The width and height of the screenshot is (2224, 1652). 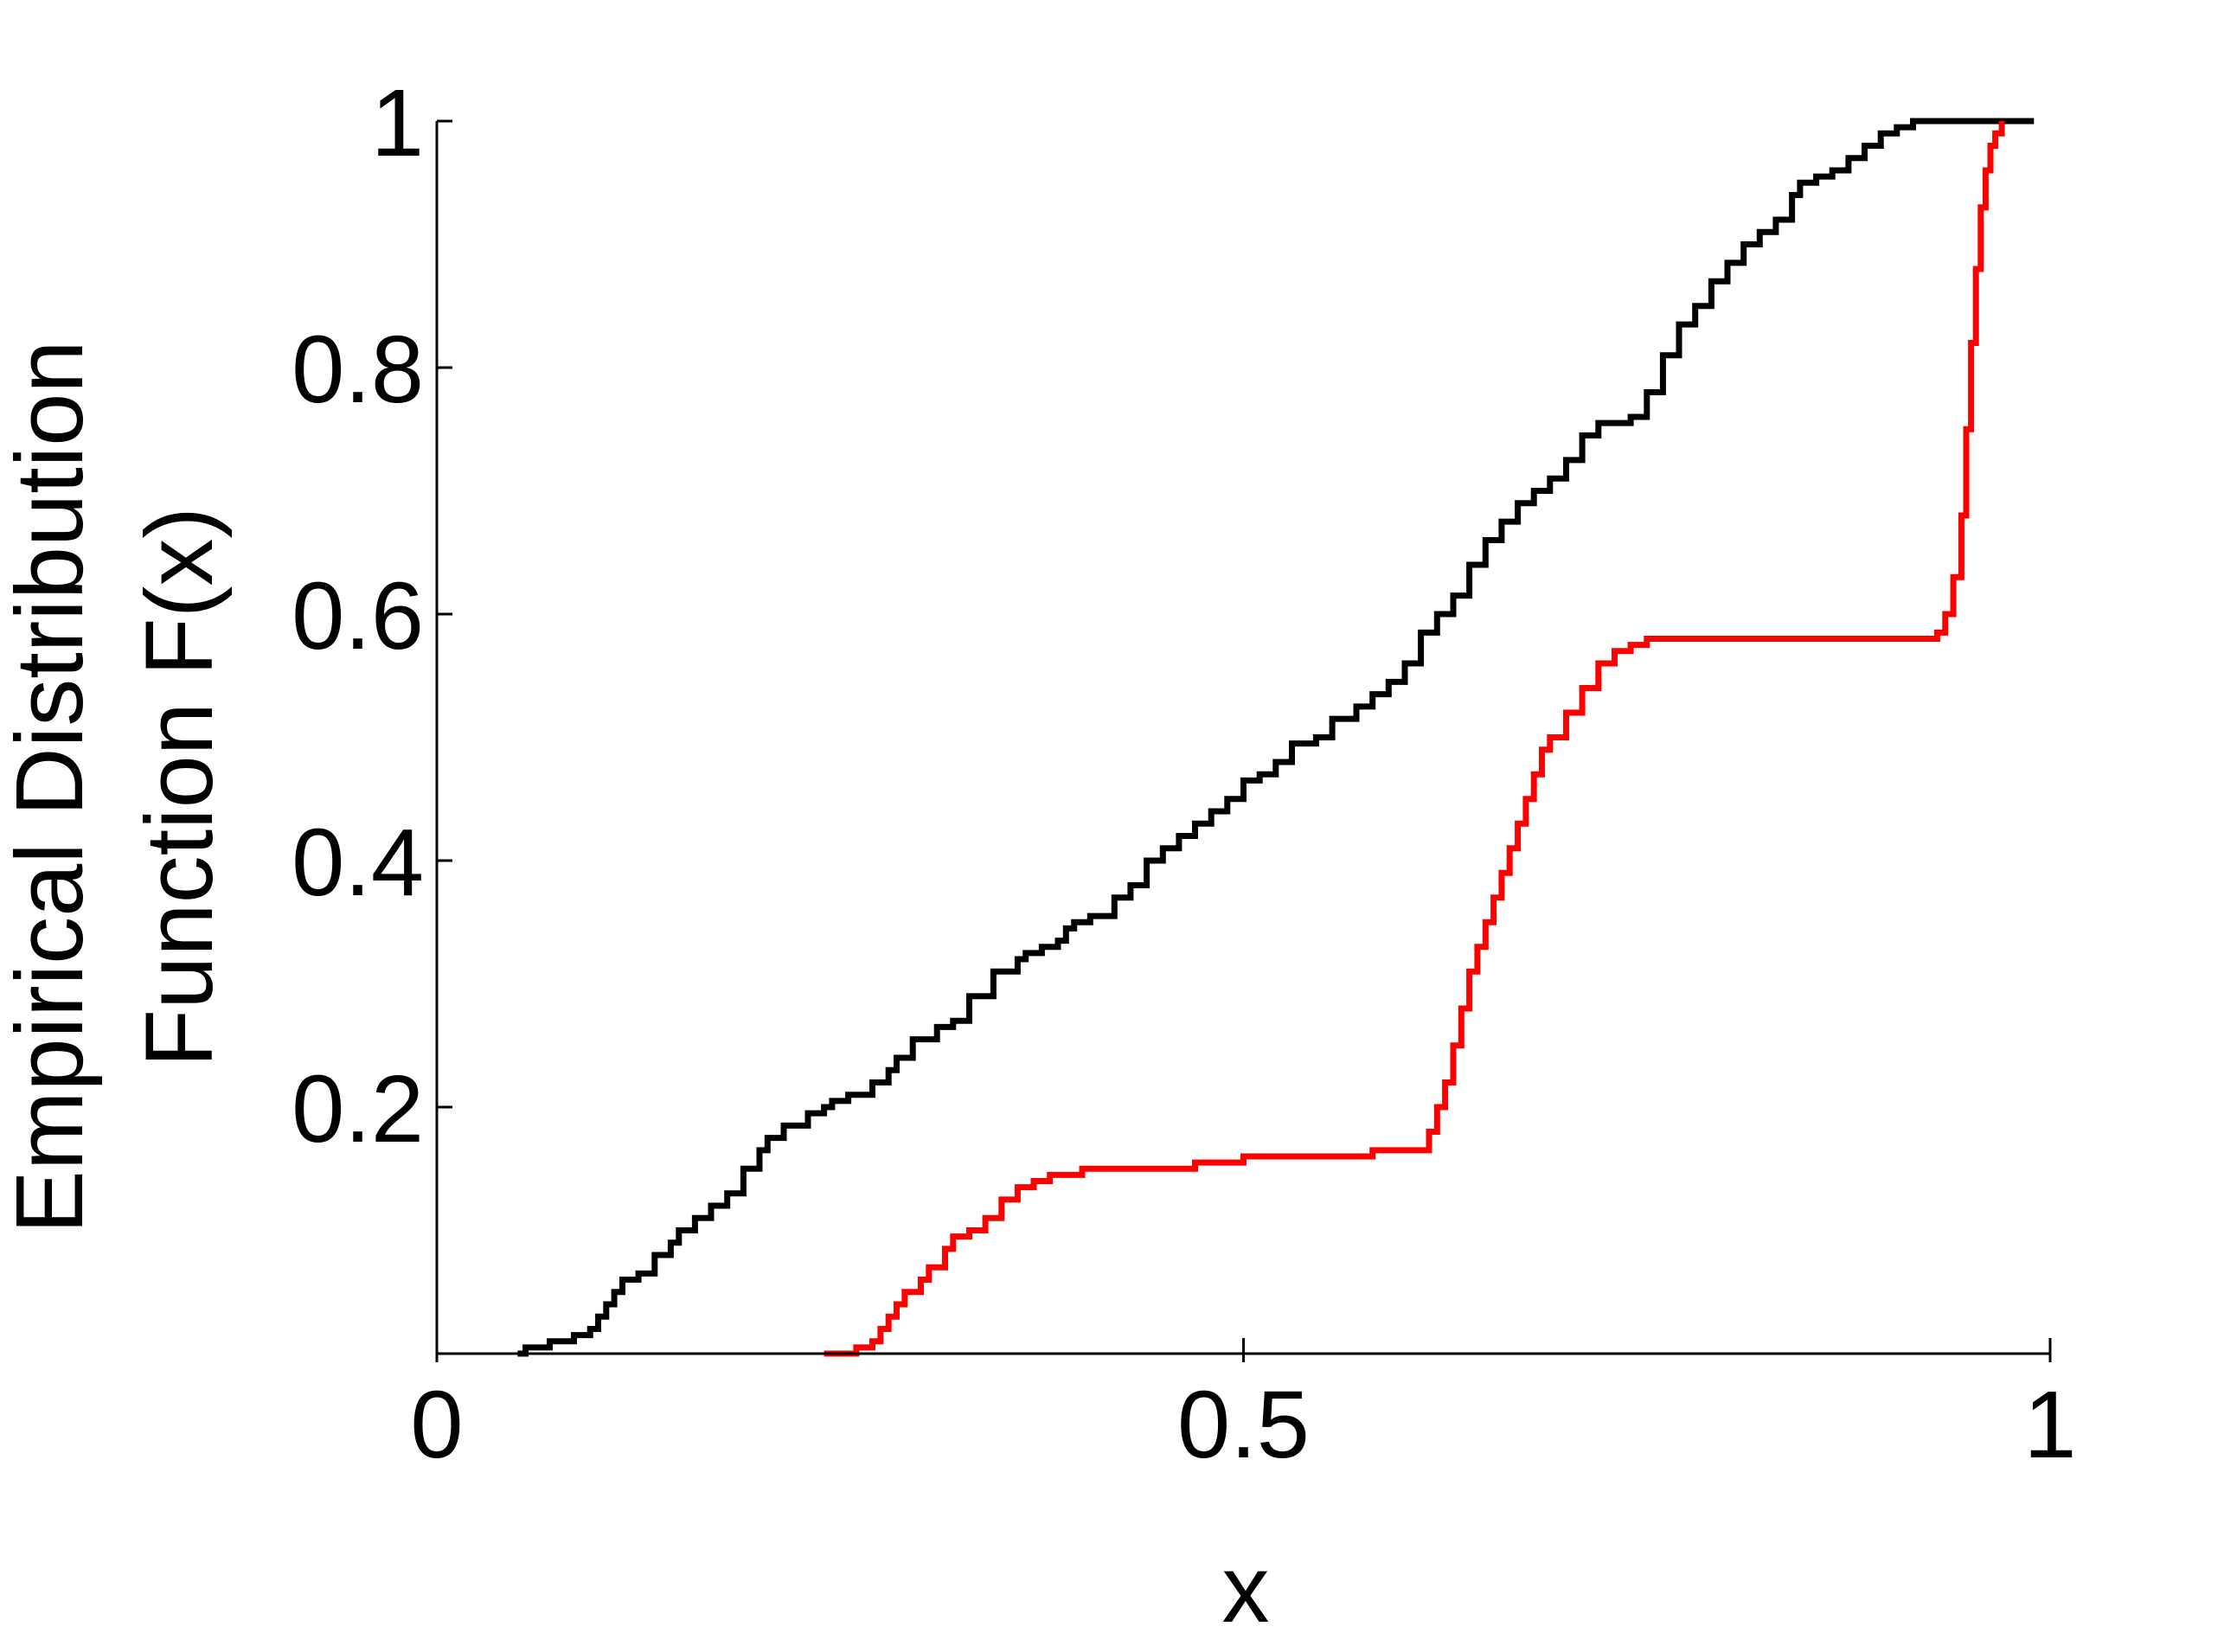 What do you see at coordinates (436, 1425) in the screenshot?
I see `x-tick-label: 0` at bounding box center [436, 1425].